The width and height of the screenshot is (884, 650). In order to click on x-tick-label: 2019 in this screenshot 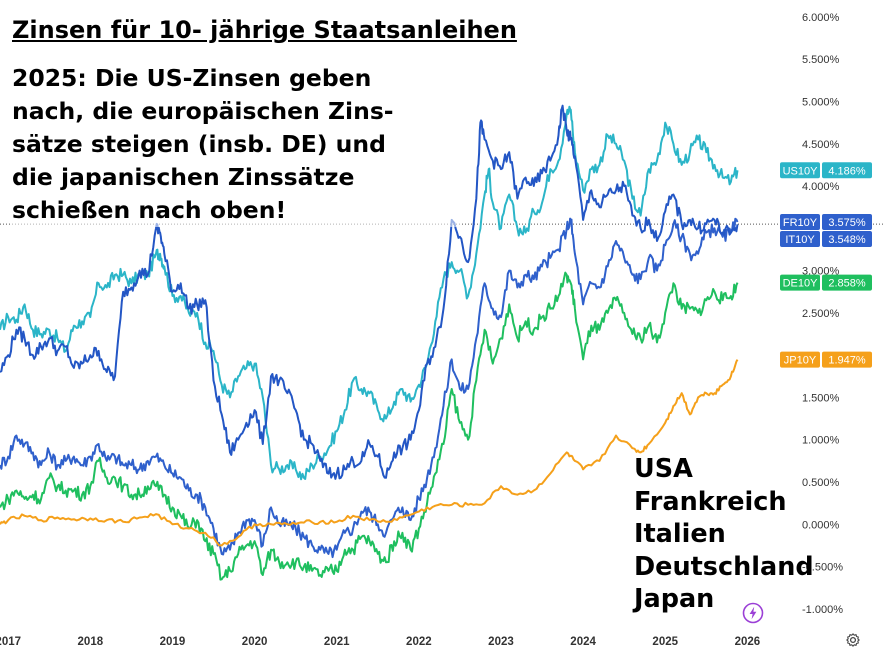, I will do `click(173, 642)`.